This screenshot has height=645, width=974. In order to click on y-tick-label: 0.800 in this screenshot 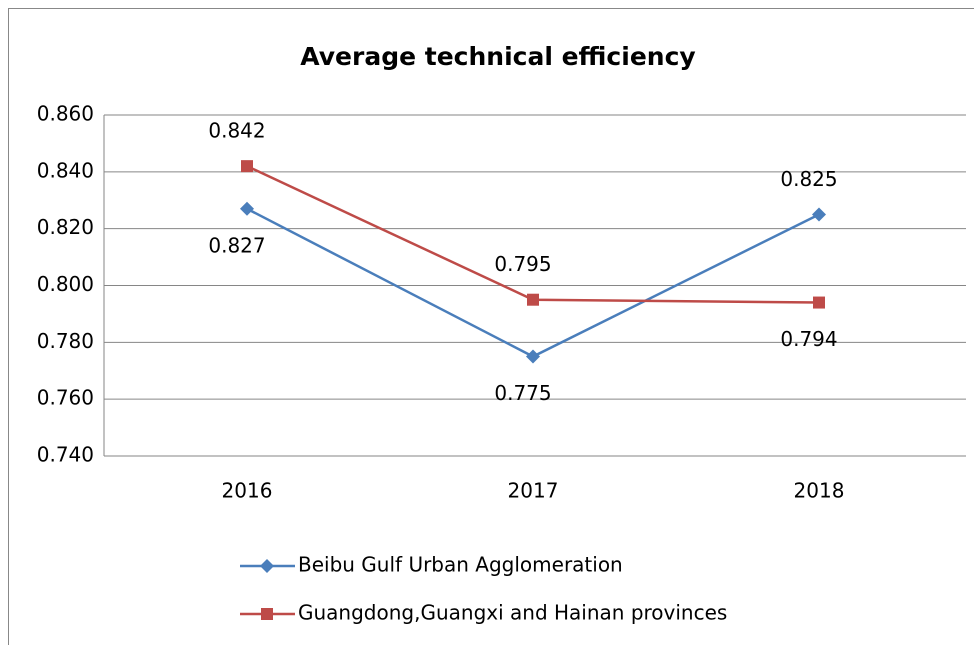, I will do `click(65, 284)`.